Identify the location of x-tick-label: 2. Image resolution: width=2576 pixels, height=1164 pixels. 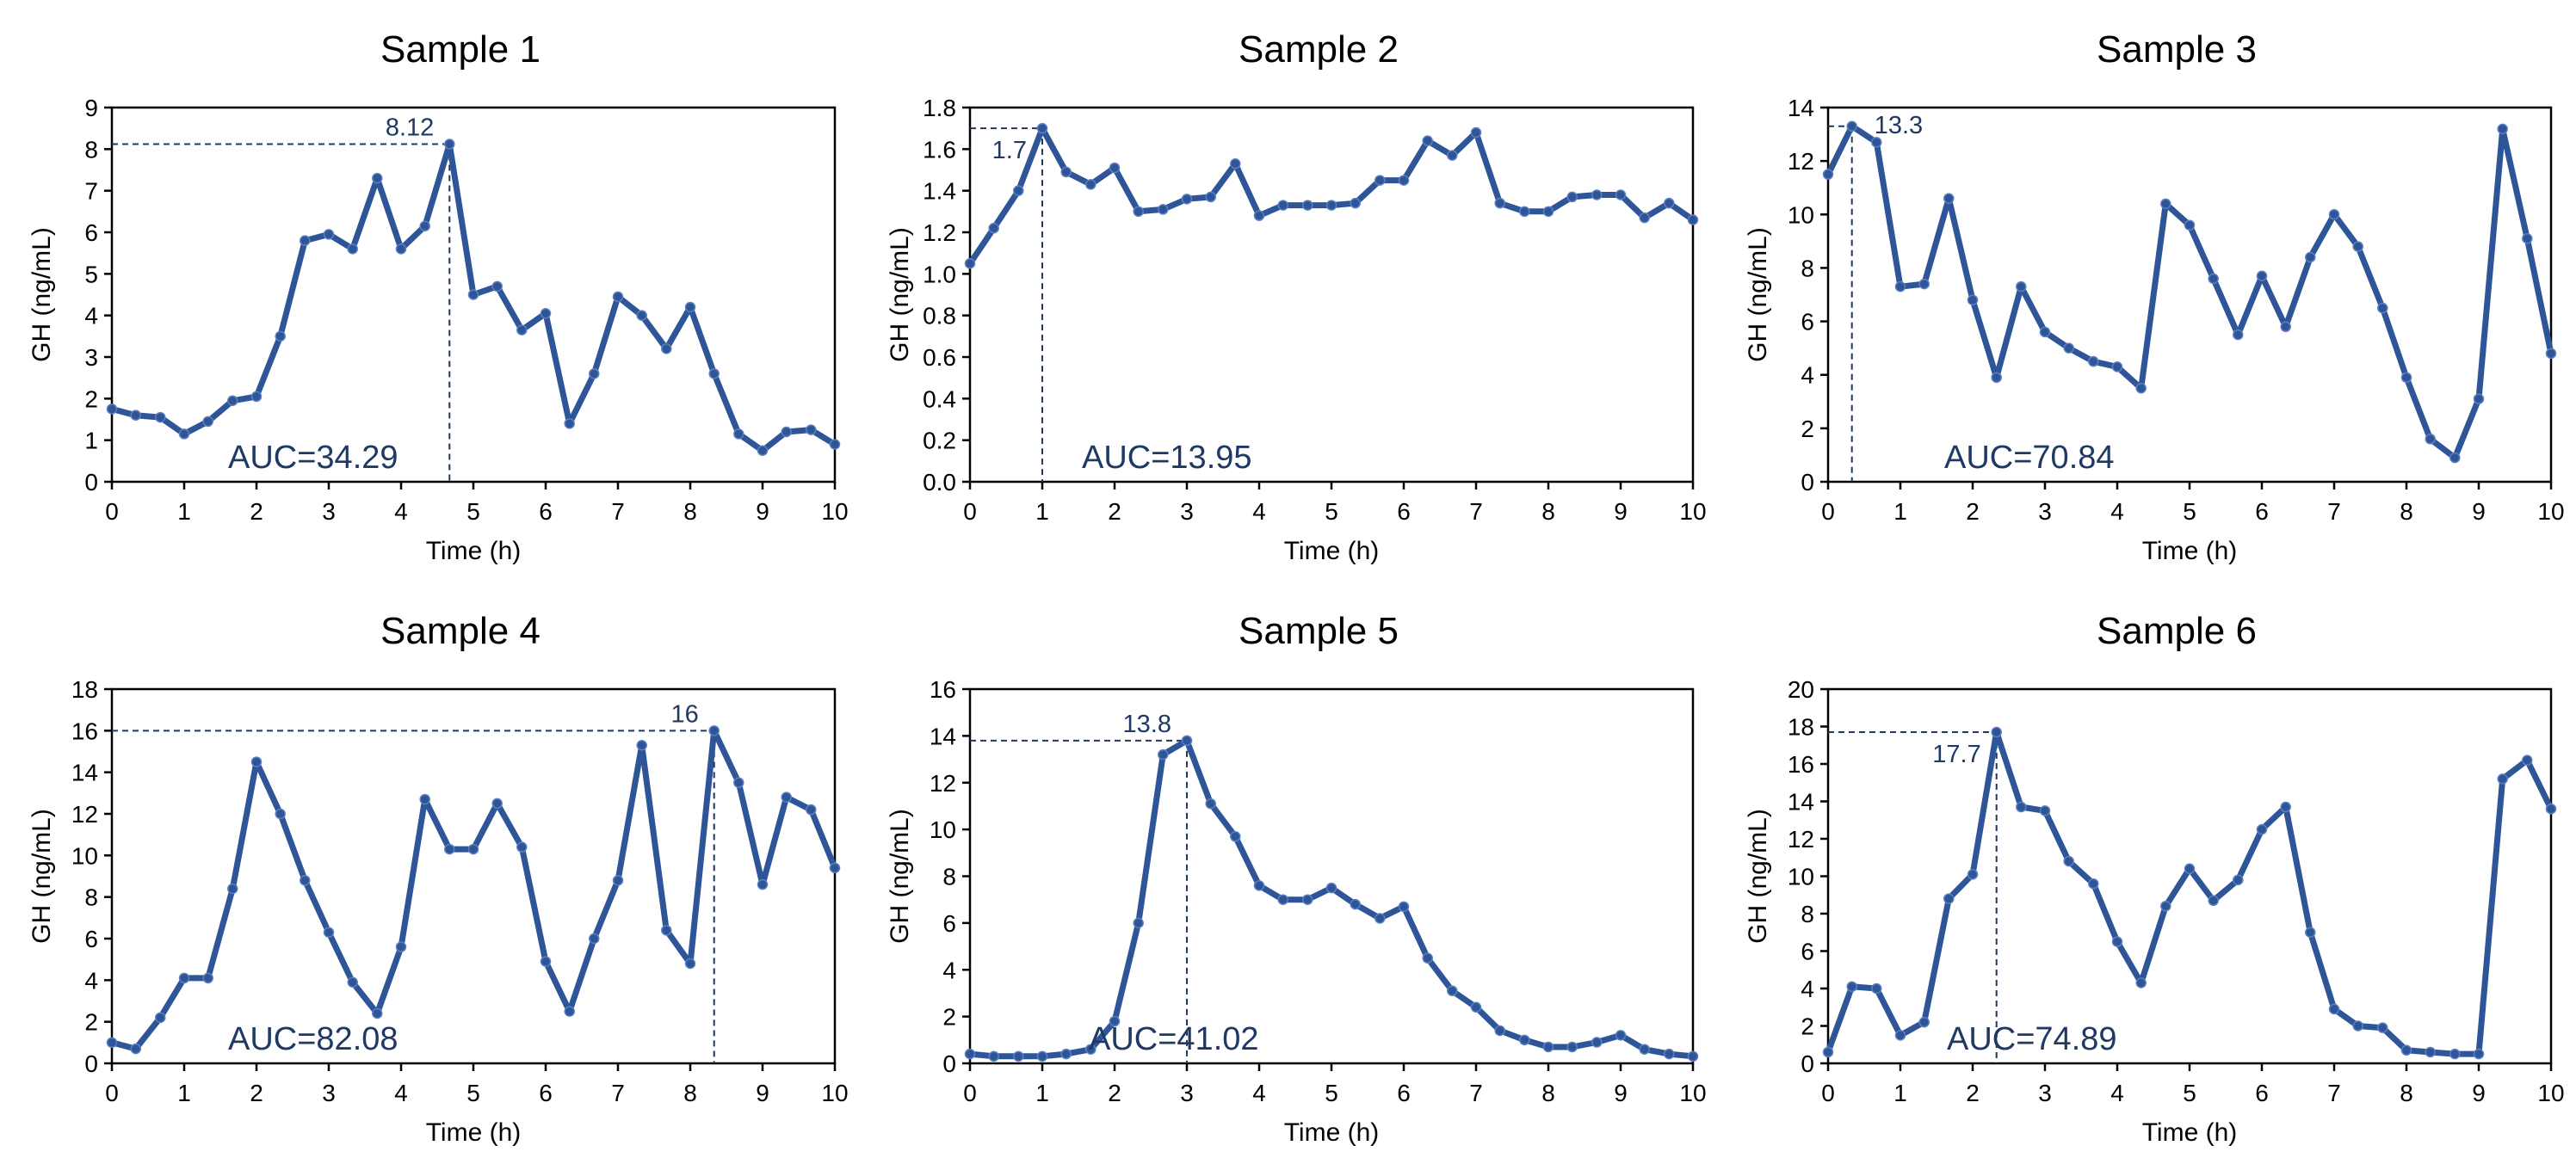
(1114, 1093).